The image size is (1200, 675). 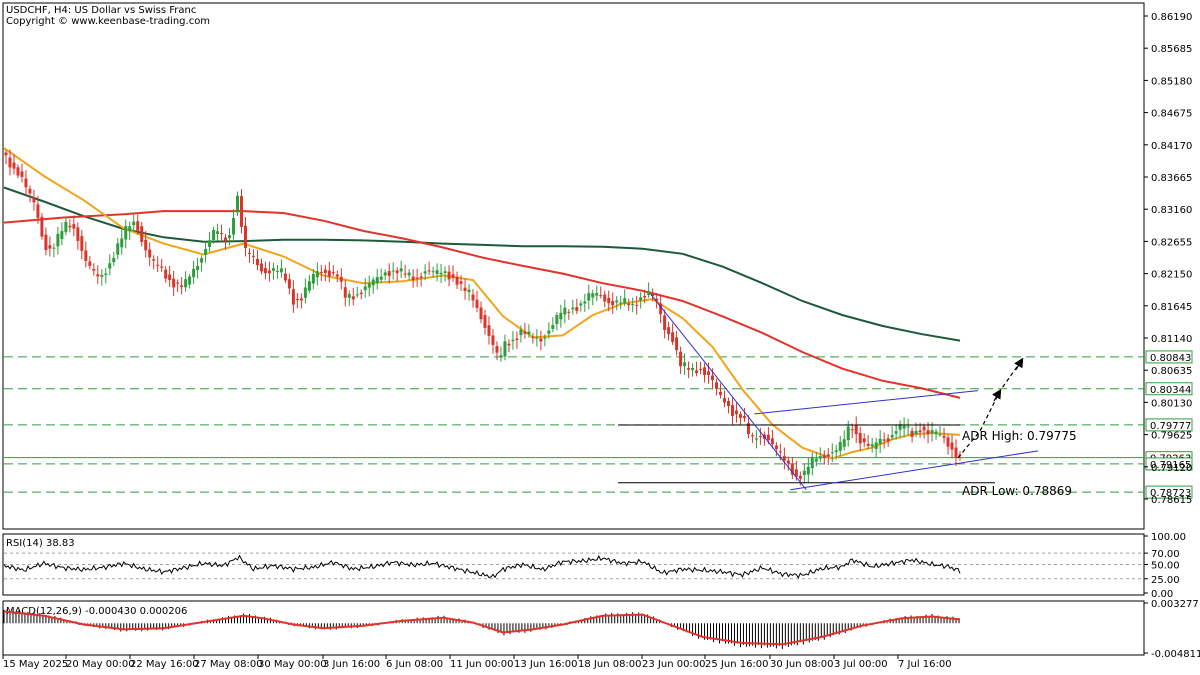 I want to click on price-tick-label-3: 0.84675, so click(x=1171, y=114).